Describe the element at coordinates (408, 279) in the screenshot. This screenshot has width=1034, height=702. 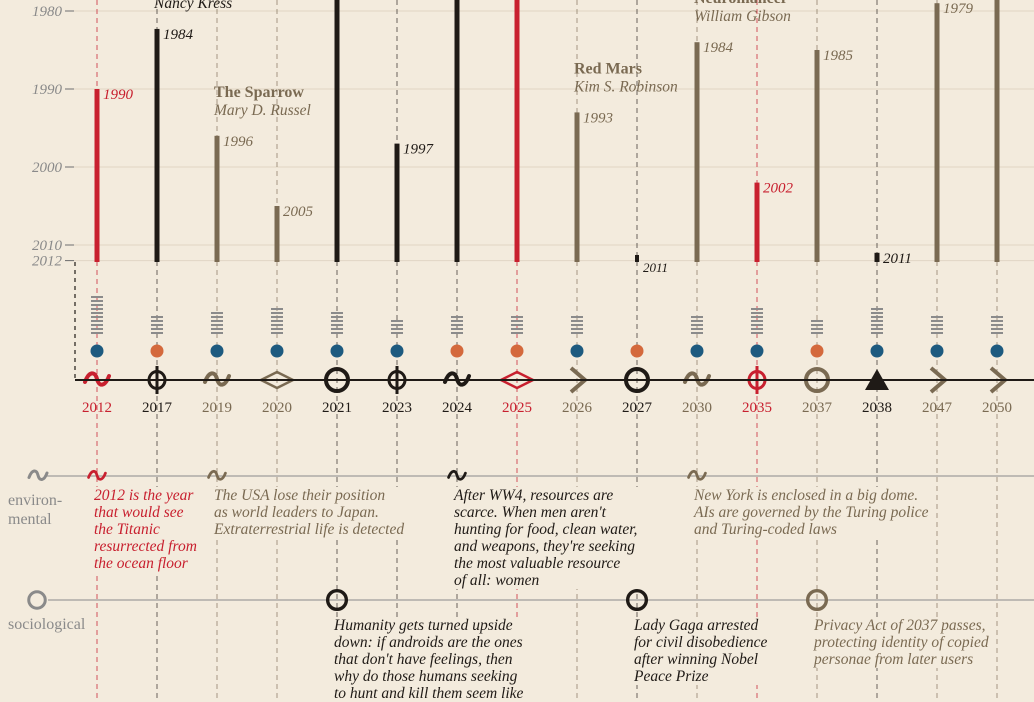
I see `entry-2023: 1997 2023` at that location.